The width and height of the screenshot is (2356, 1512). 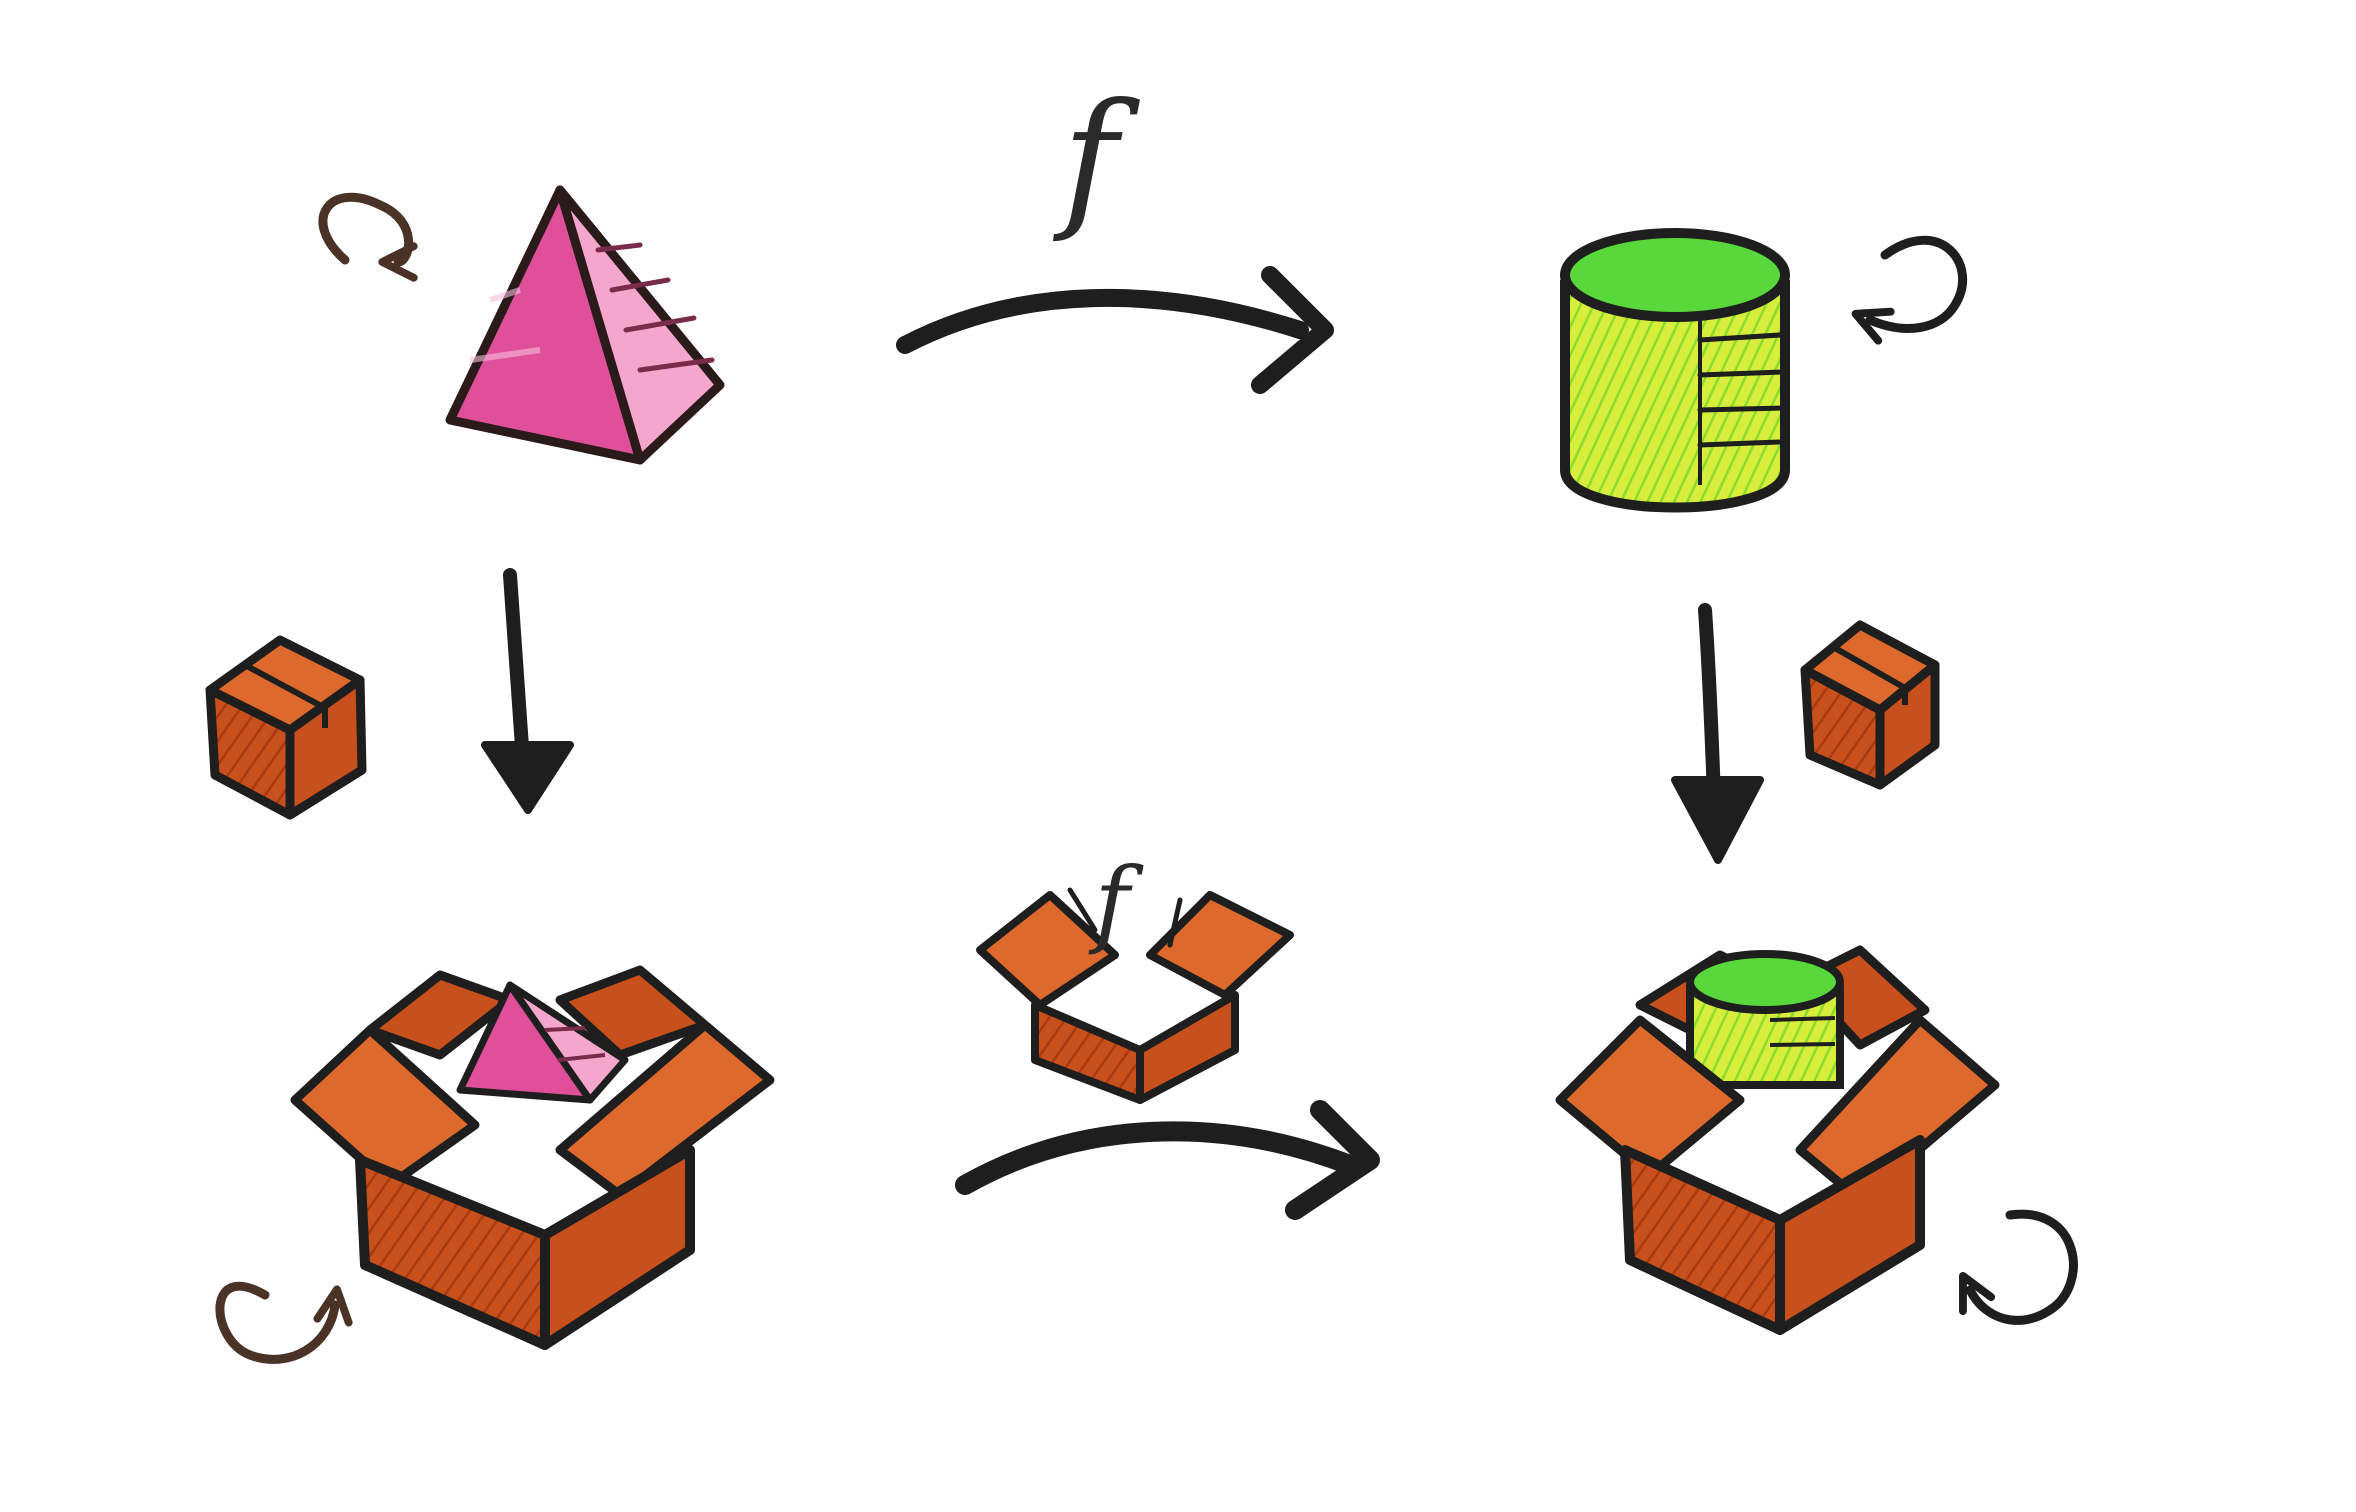 I want to click on pyramid-icon, so click(x=585, y=325).